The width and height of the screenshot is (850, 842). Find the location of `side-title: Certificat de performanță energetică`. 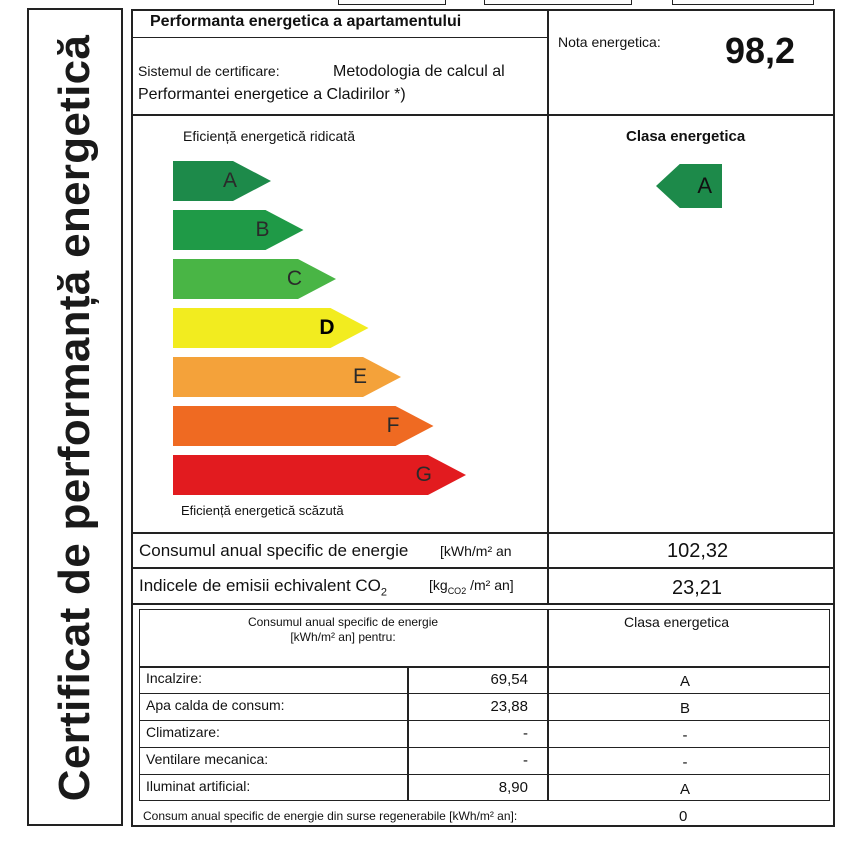

side-title: Certificat de performanță energetică is located at coordinates (74, 418).